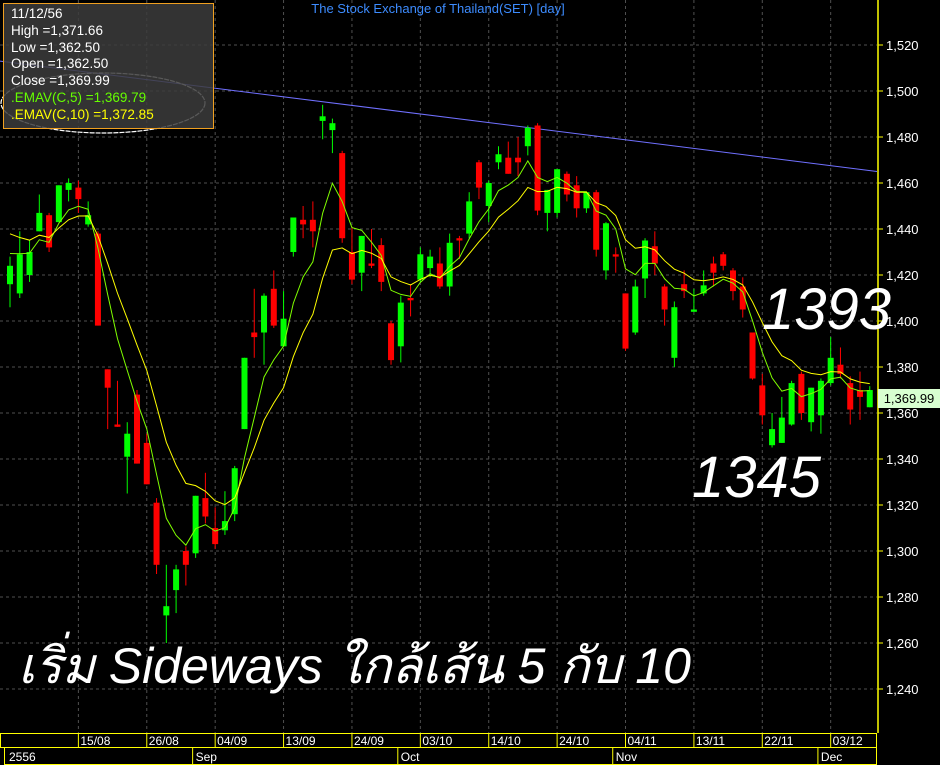  I want to click on y-tick-label: 1,420, so click(902, 275).